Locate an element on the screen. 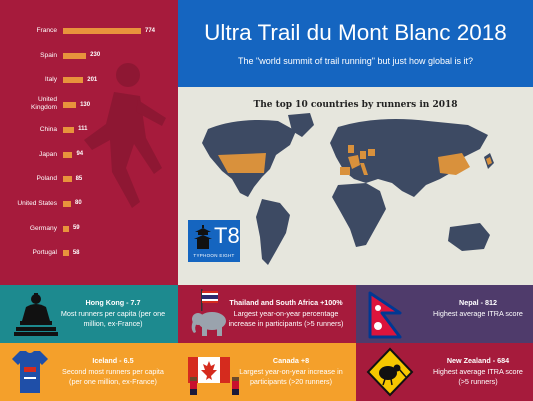  bar-label-portugal: Portugal is located at coordinates (44, 253).